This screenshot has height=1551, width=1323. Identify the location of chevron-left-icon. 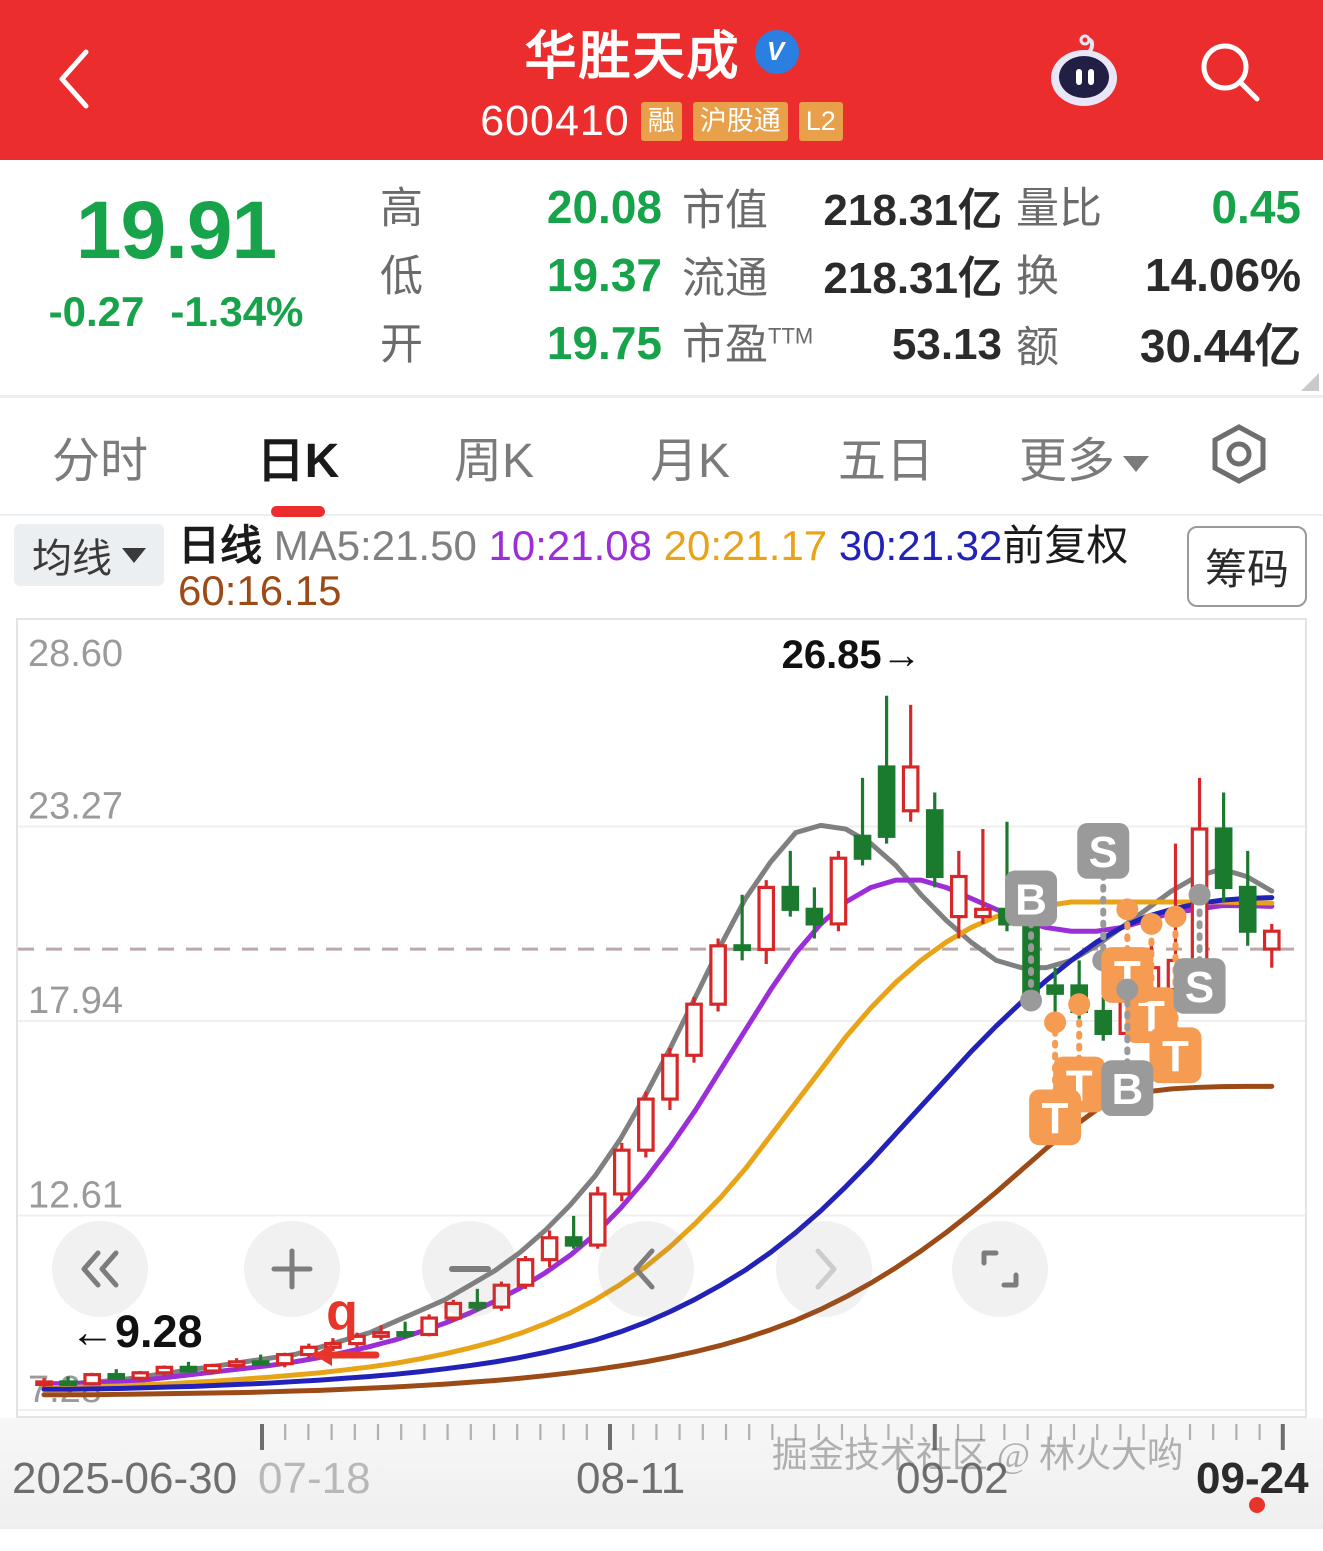
(644, 1269).